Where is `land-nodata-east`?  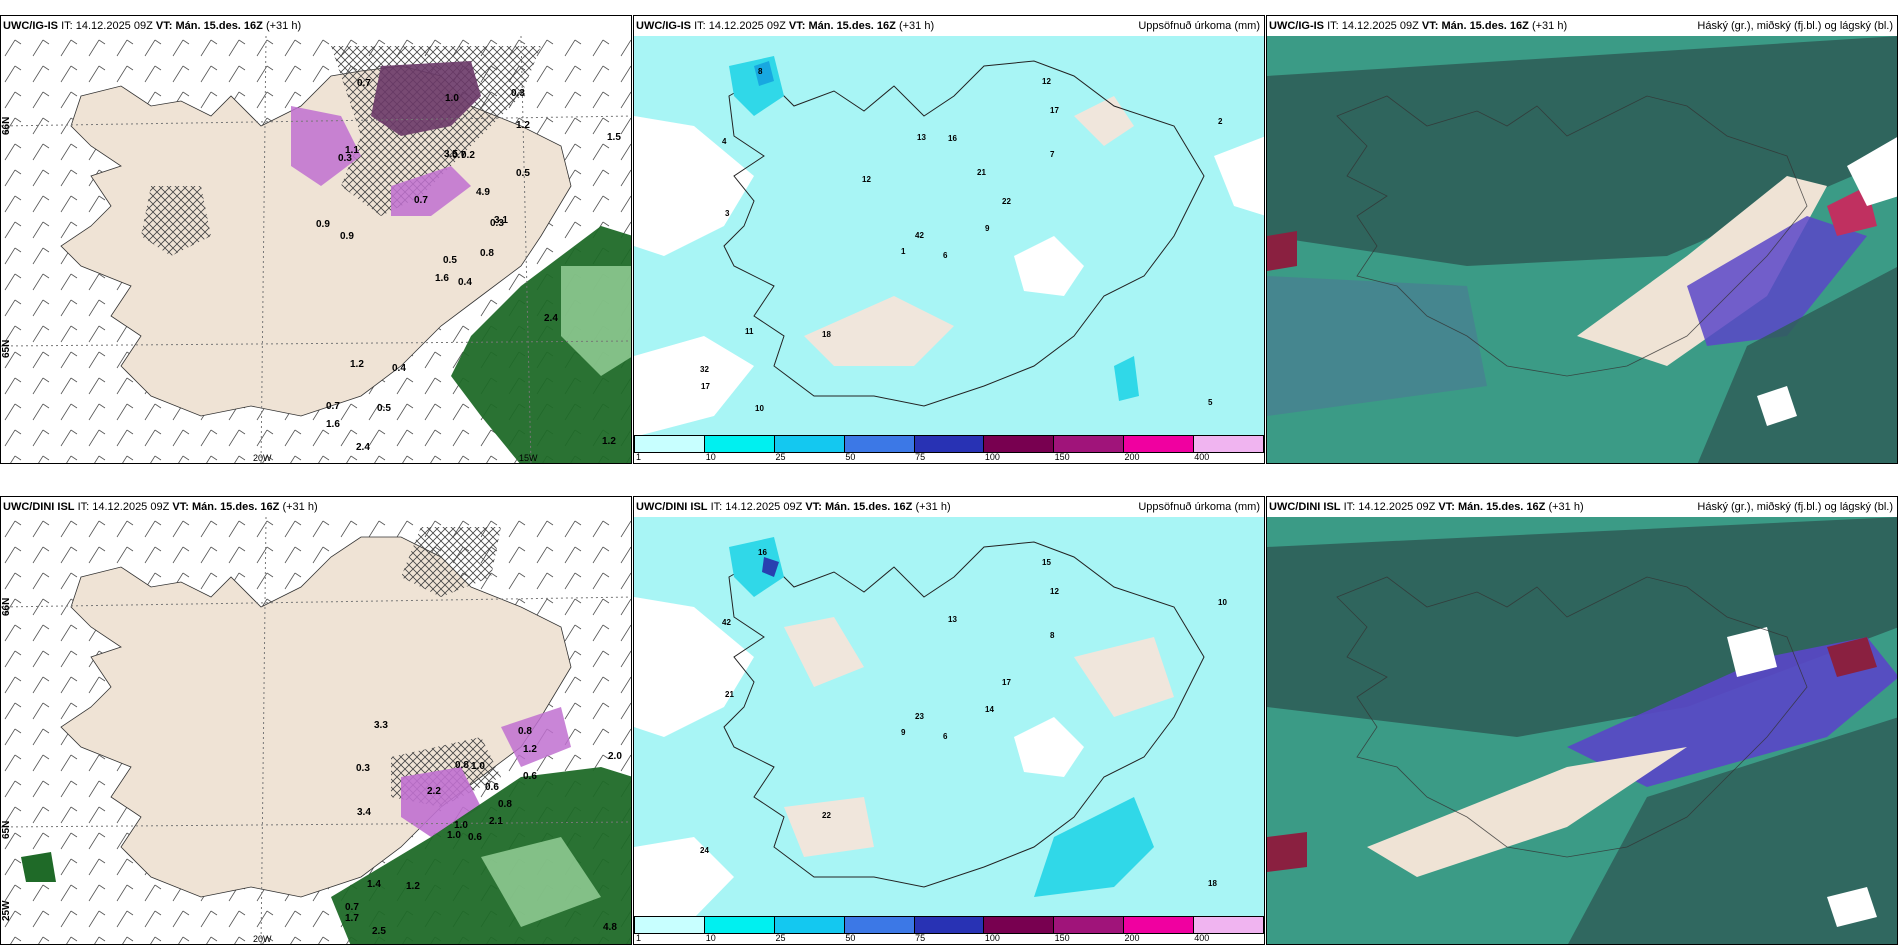
land-nodata-east is located at coordinates (1124, 677).